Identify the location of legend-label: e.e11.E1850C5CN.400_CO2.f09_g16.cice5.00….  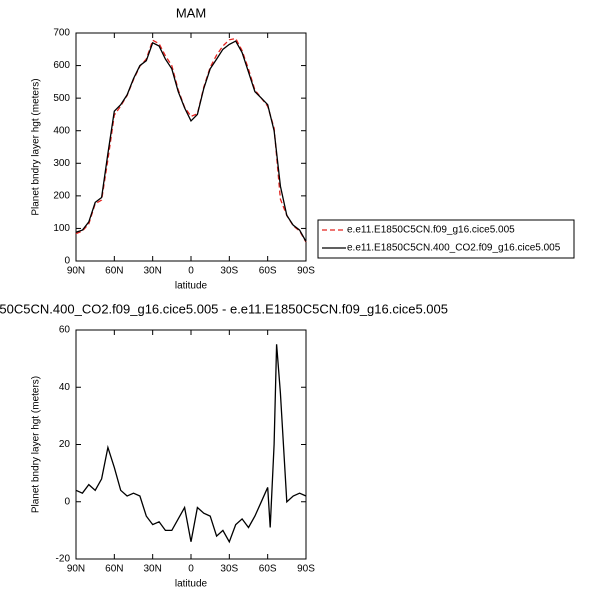
(454, 248).